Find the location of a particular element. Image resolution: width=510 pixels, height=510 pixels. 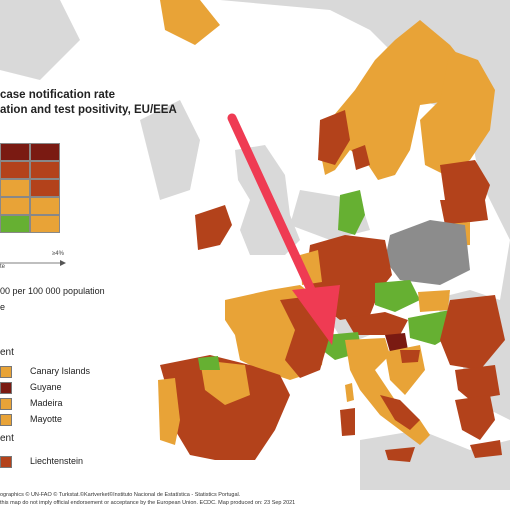

legend-label: Madeira is located at coordinates (46, 403).